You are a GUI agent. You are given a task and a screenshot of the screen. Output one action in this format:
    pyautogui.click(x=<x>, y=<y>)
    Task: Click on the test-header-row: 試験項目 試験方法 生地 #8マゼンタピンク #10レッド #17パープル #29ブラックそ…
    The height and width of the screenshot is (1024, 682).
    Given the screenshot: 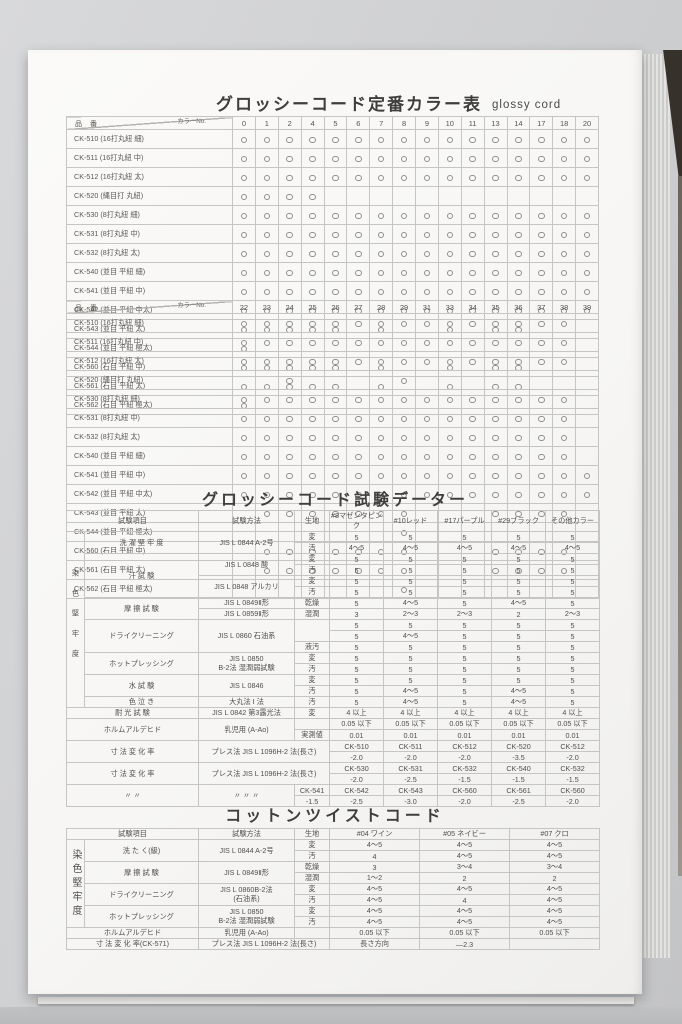 What is the action you would take?
    pyautogui.click(x=333, y=521)
    